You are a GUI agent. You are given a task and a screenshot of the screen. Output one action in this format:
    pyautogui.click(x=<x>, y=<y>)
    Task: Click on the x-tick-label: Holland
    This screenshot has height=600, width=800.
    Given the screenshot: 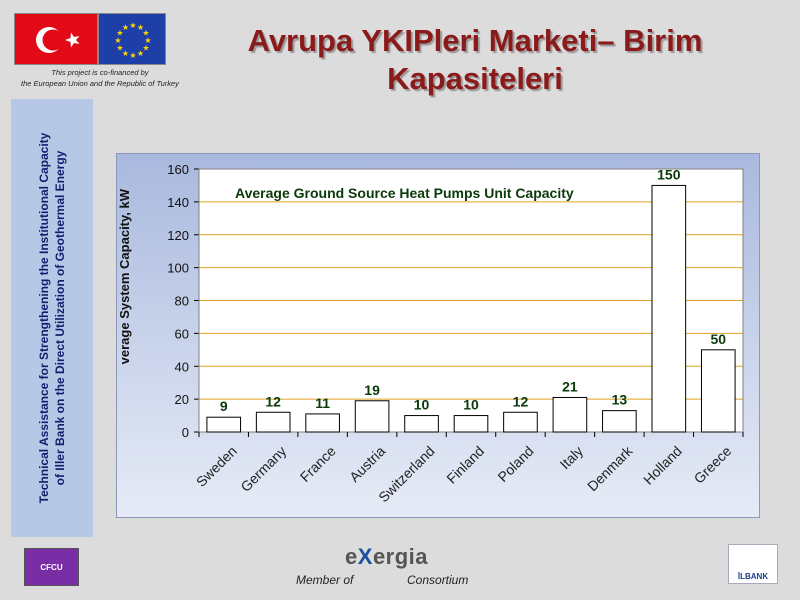 What is the action you would take?
    pyautogui.click(x=662, y=465)
    